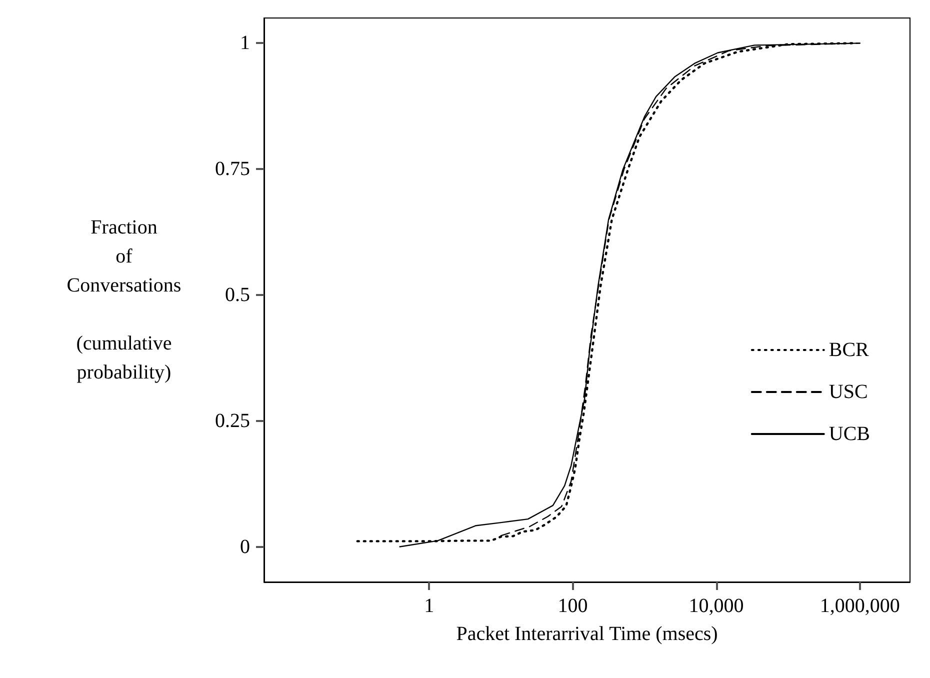 This screenshot has width=930, height=678. I want to click on y-tick-label: 1, so click(245, 43).